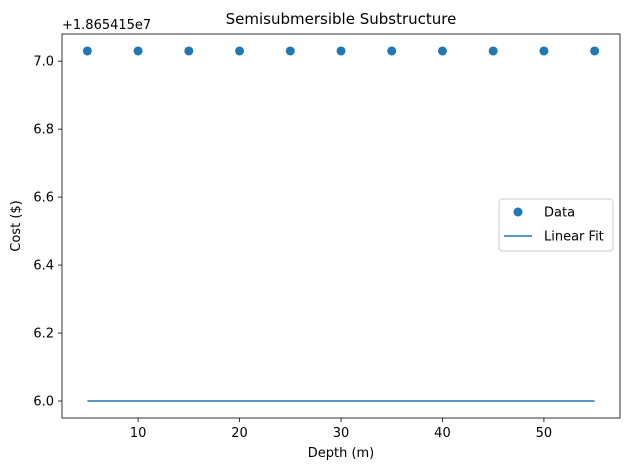  What do you see at coordinates (138, 433) in the screenshot?
I see `x-tick-label: 10` at bounding box center [138, 433].